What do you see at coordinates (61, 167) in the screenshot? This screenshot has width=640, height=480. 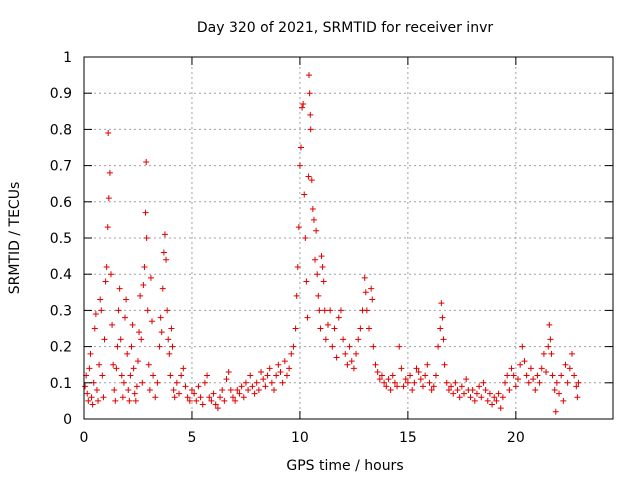 I see `y-tick-label: 0.7` at bounding box center [61, 167].